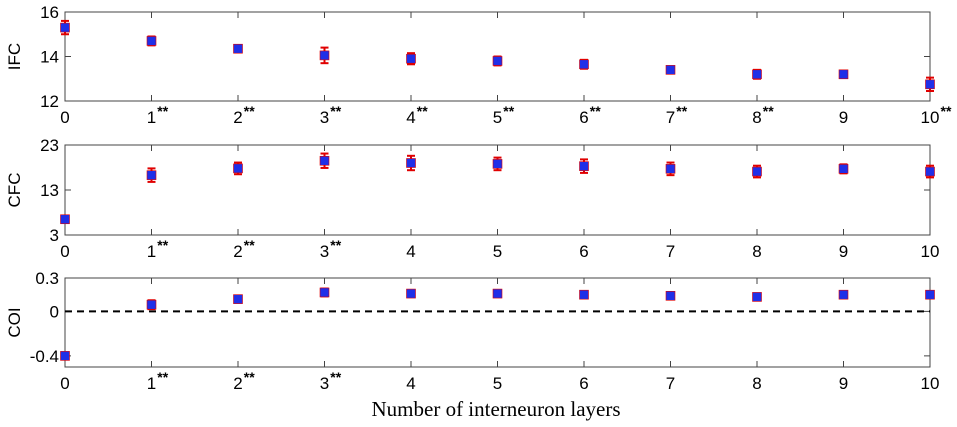  I want to click on y-tick-label: 0.3, so click(47, 278).